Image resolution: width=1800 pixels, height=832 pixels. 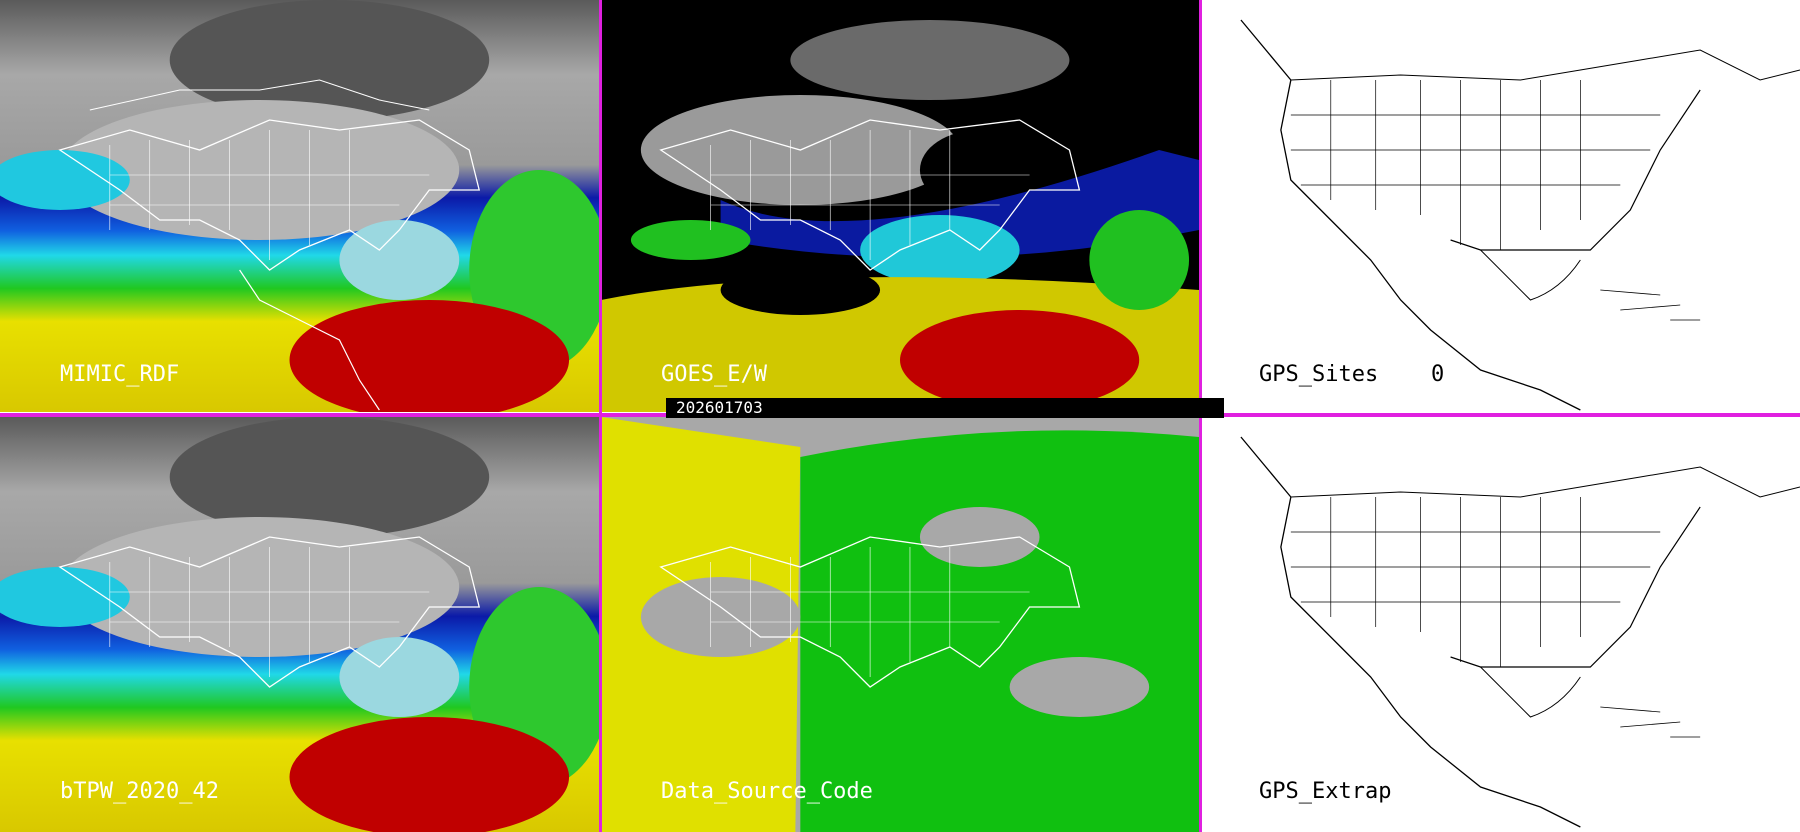 What do you see at coordinates (1520, 632) in the screenshot?
I see `gps-extrap-map` at bounding box center [1520, 632].